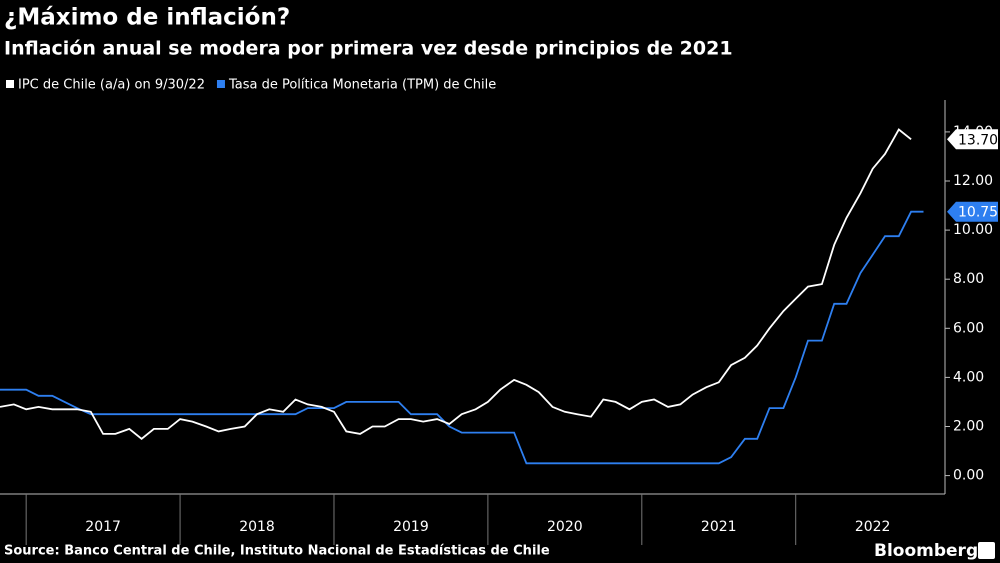 The width and height of the screenshot is (1000, 563). Describe the element at coordinates (926, 551) in the screenshot. I see `brand: Bloomberg` at that location.